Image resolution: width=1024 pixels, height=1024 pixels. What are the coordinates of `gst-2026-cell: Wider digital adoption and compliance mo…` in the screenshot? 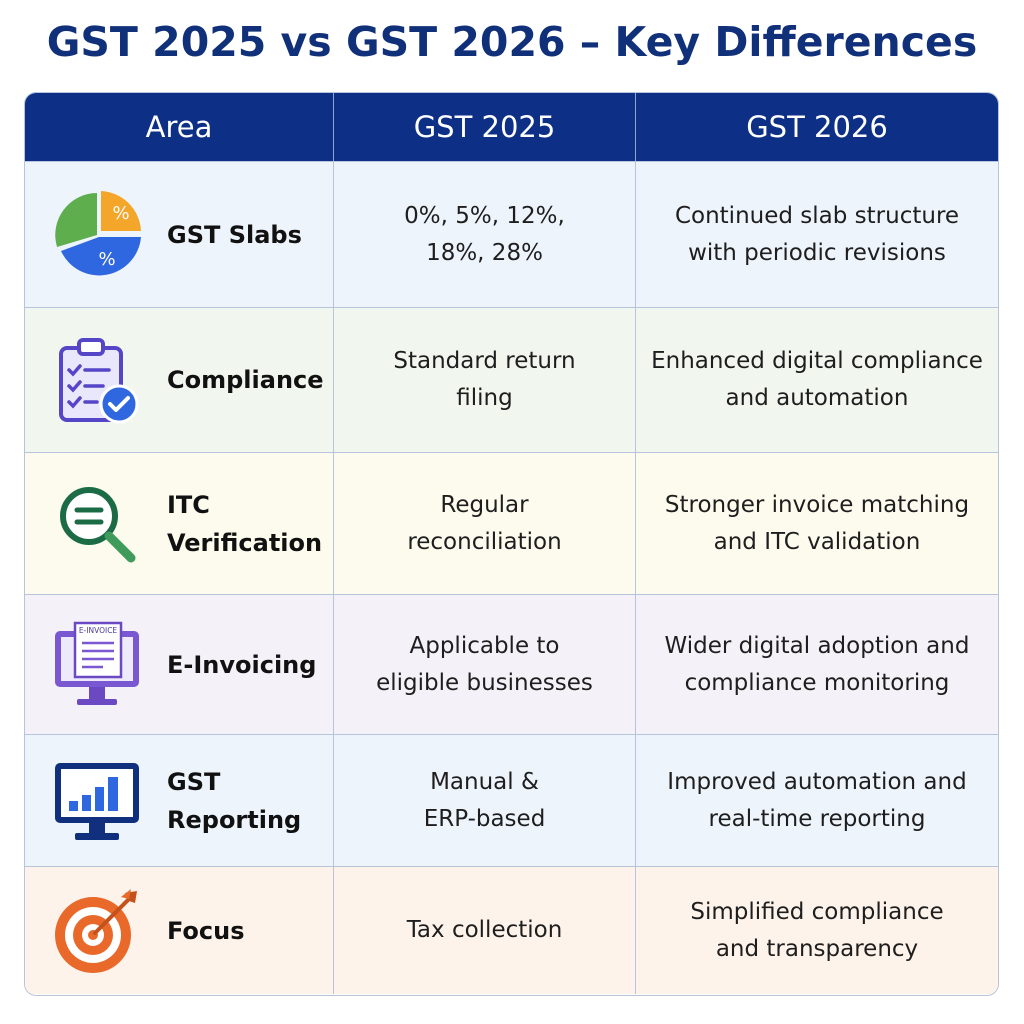 It's located at (816, 664).